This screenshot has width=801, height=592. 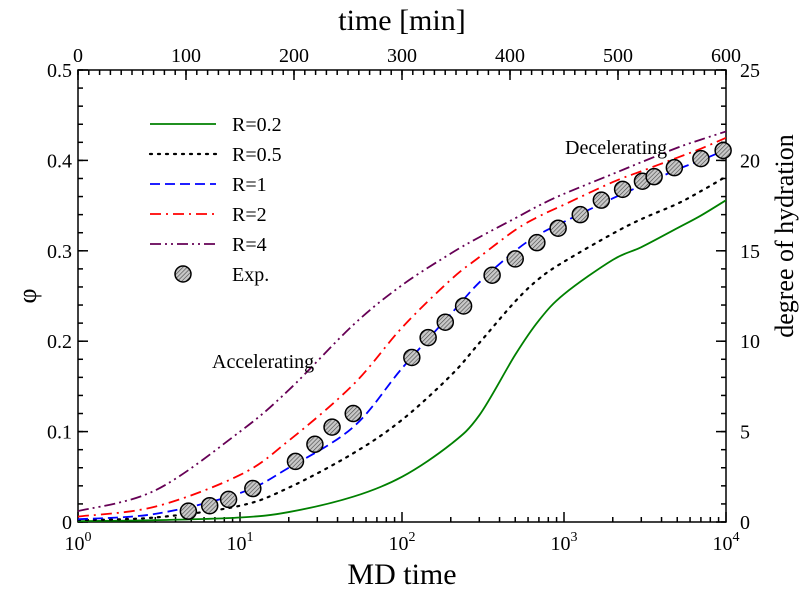 What do you see at coordinates (59, 433) in the screenshot?
I see `y-tick-label: 0.1` at bounding box center [59, 433].